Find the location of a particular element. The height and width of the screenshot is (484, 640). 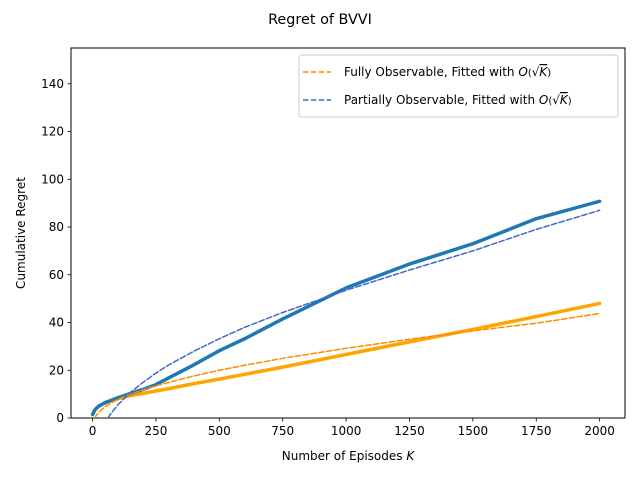

y-tick-label-2: 40 is located at coordinates (56, 323).